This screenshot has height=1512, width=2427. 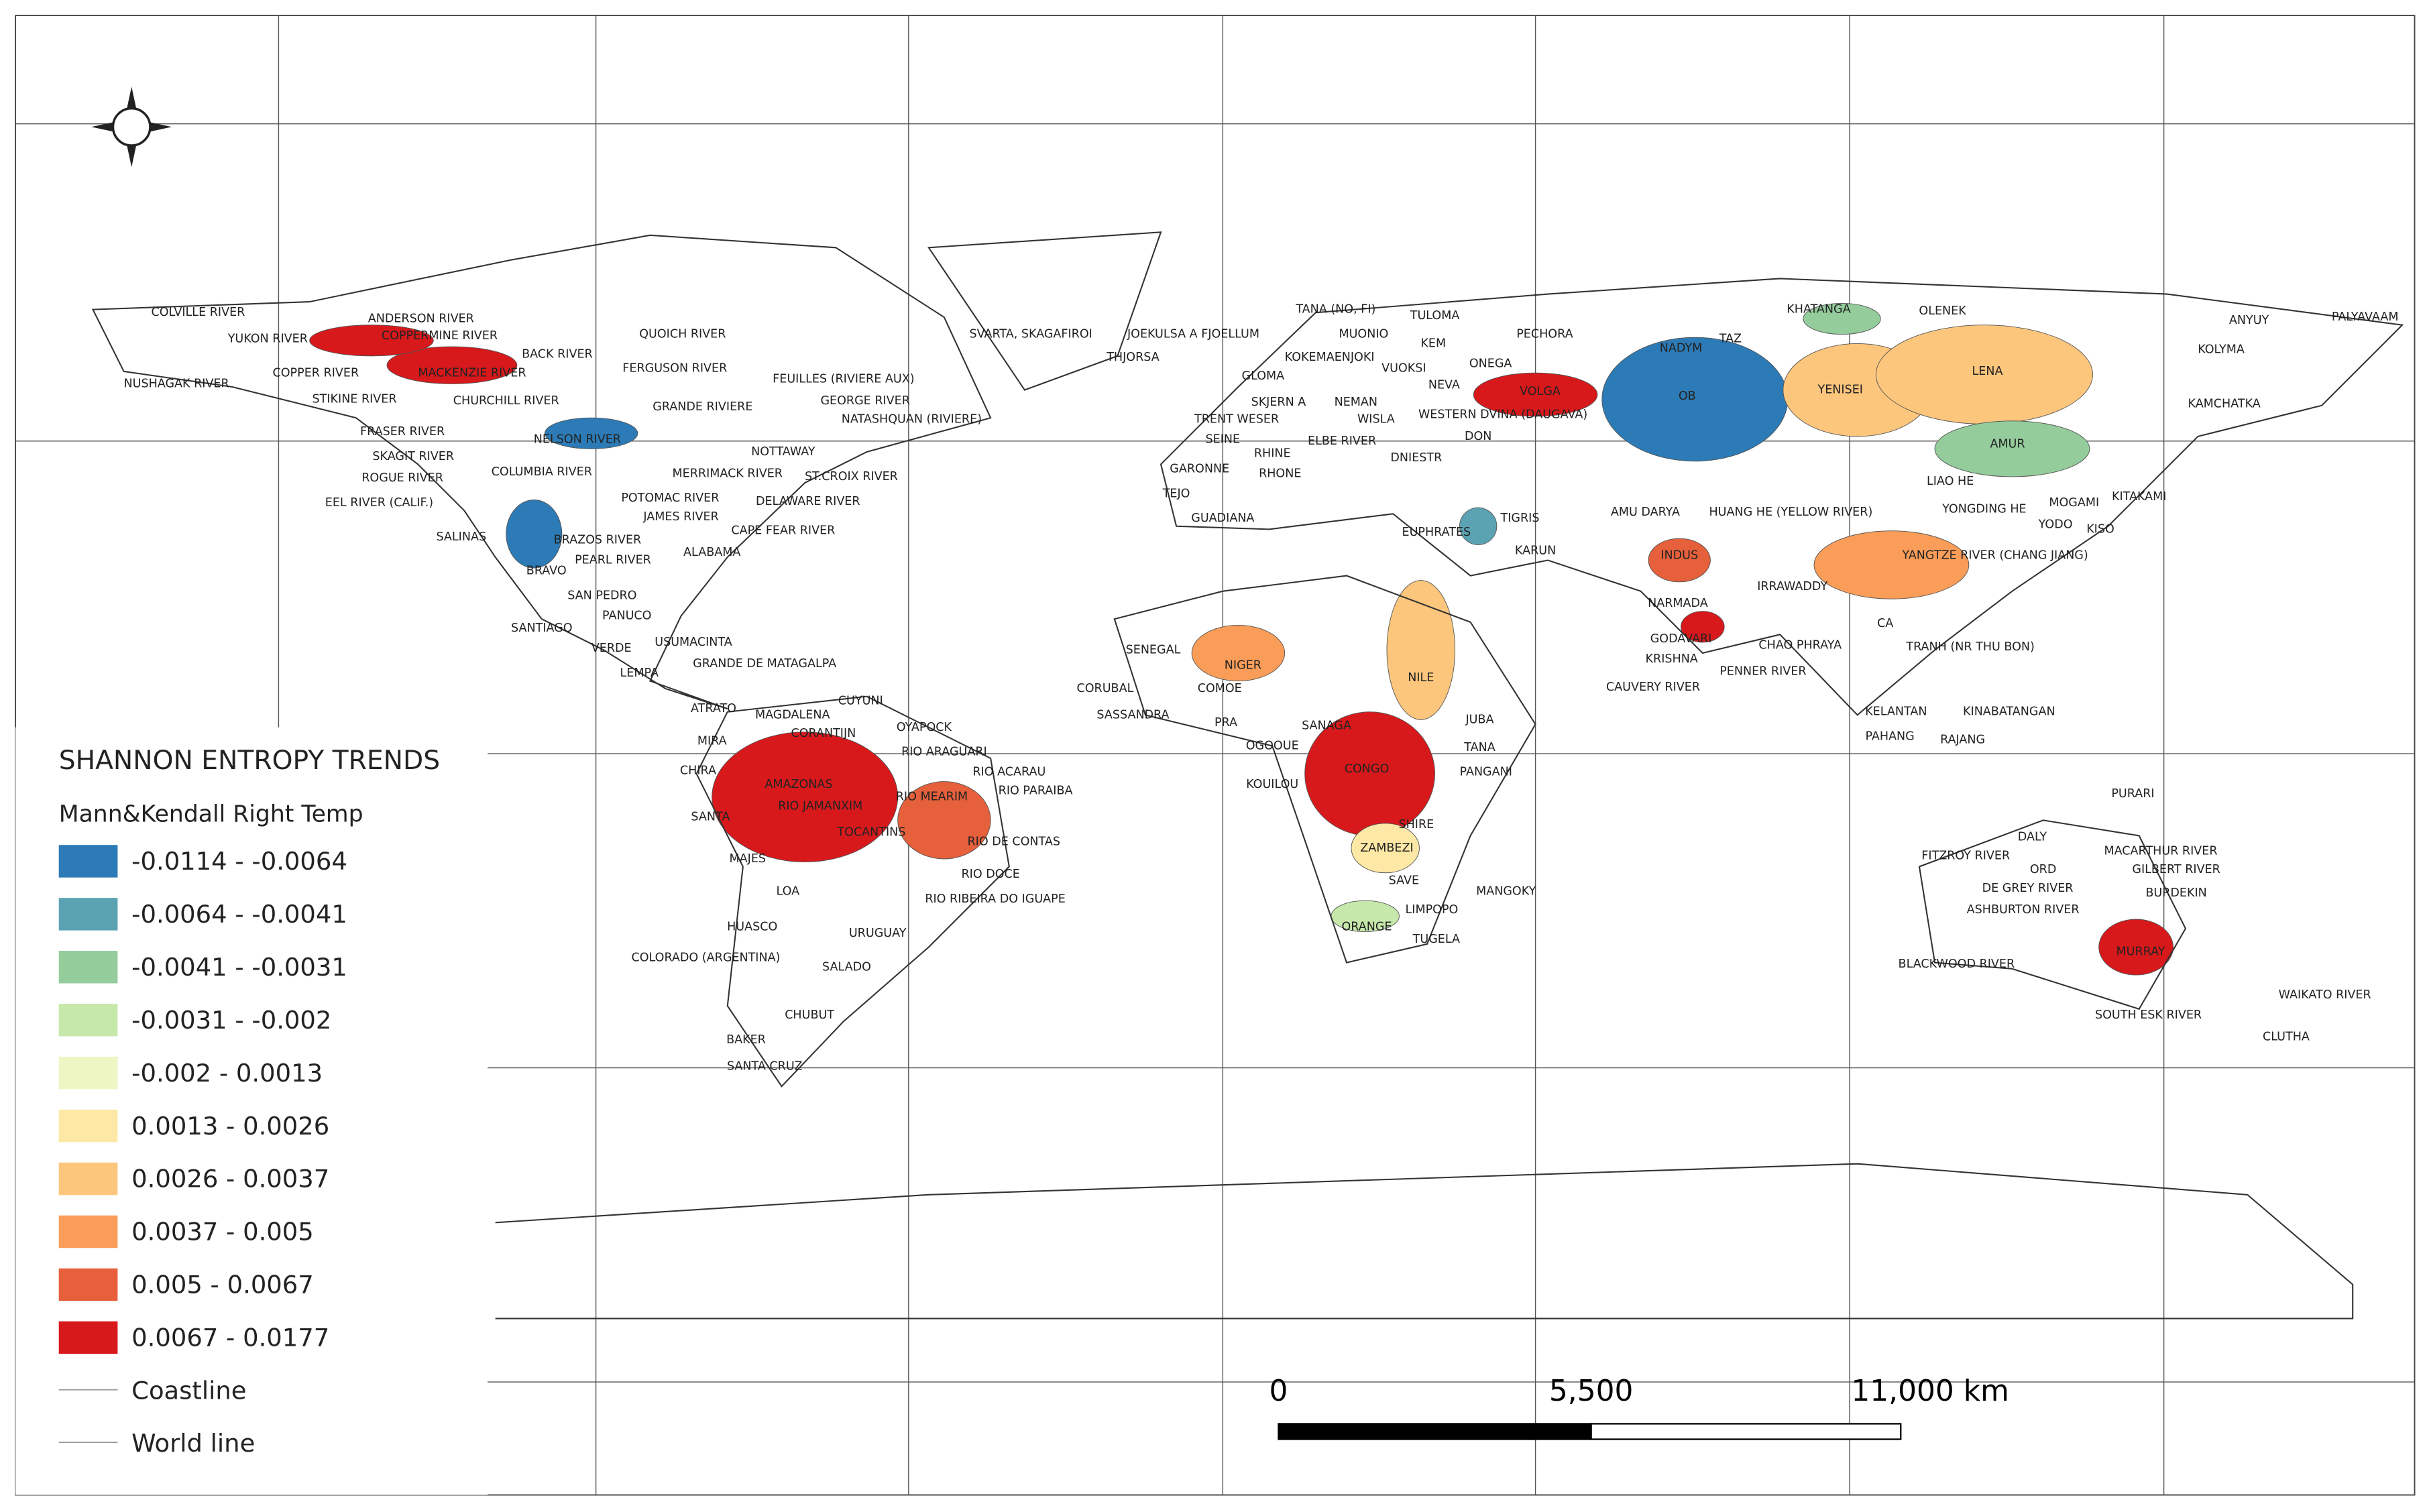 What do you see at coordinates (1176, 493) in the screenshot?
I see `river-label: TEJO` at bounding box center [1176, 493].